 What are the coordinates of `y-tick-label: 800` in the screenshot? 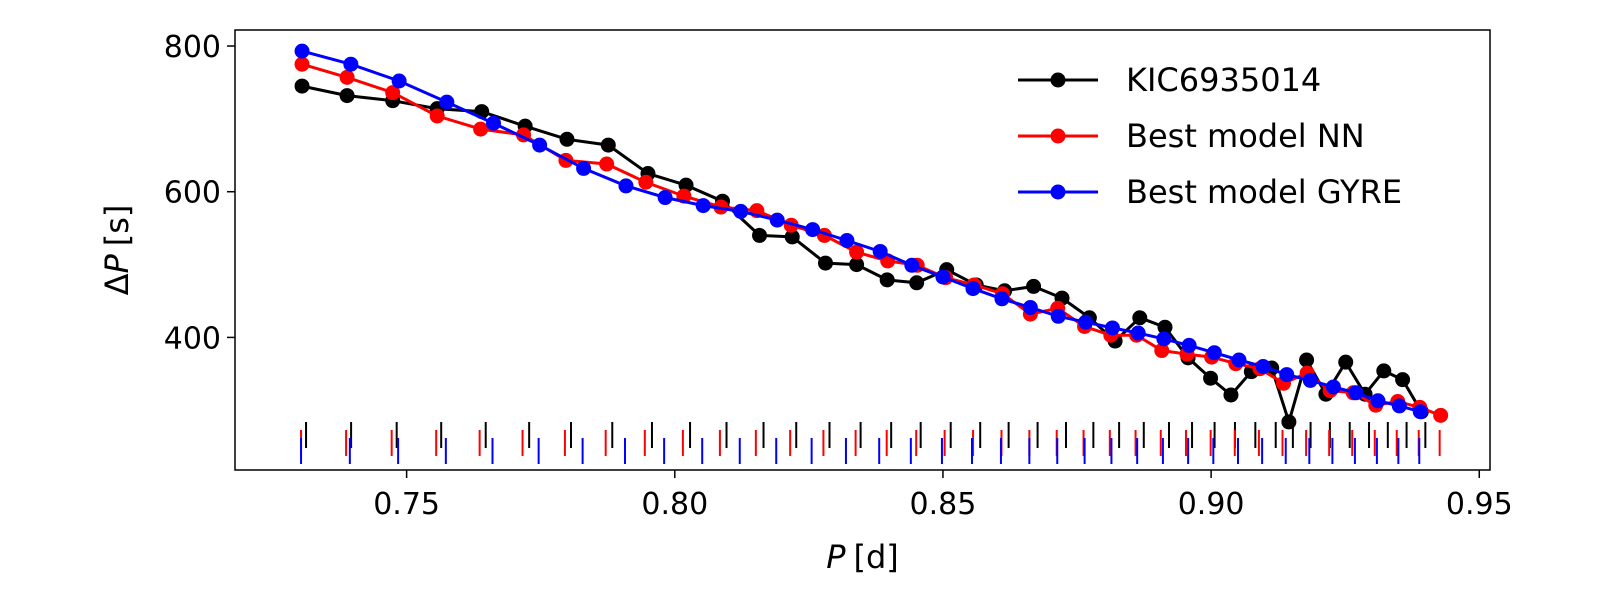 It's located at (192, 47).